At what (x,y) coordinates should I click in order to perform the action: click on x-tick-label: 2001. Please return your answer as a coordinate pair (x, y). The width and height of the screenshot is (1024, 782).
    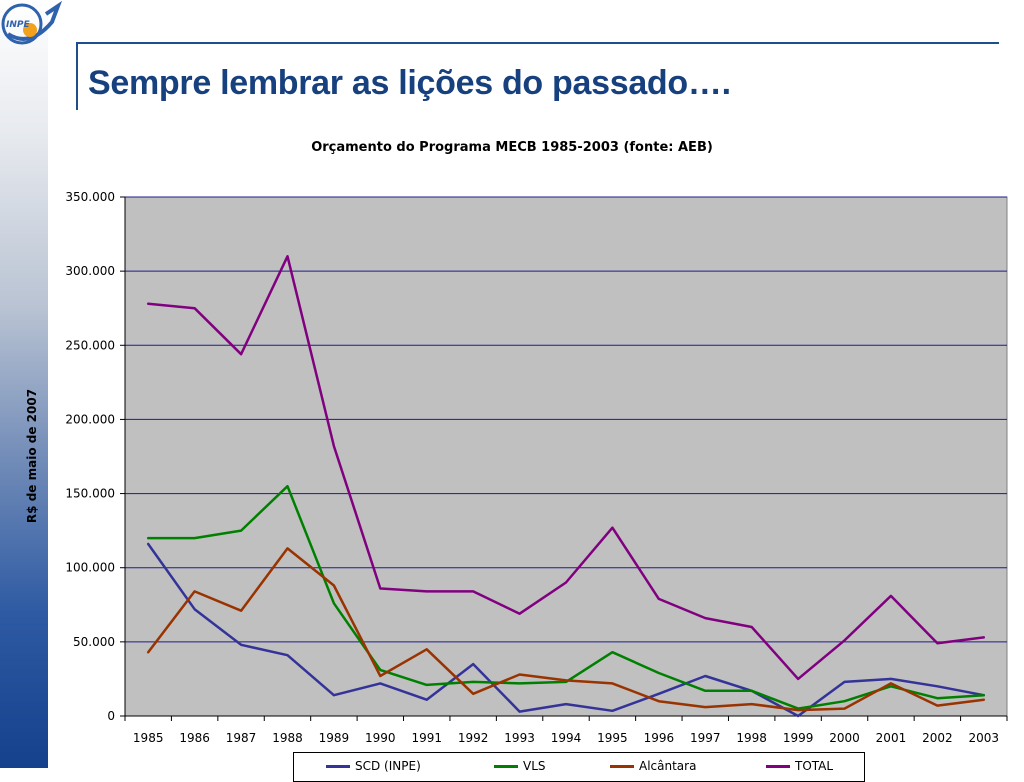
    Looking at the image, I should click on (891, 738).